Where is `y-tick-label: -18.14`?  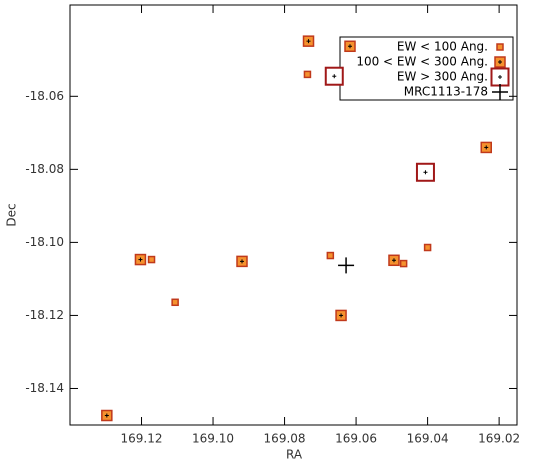
y-tick-label: -18.14 is located at coordinates (44, 388).